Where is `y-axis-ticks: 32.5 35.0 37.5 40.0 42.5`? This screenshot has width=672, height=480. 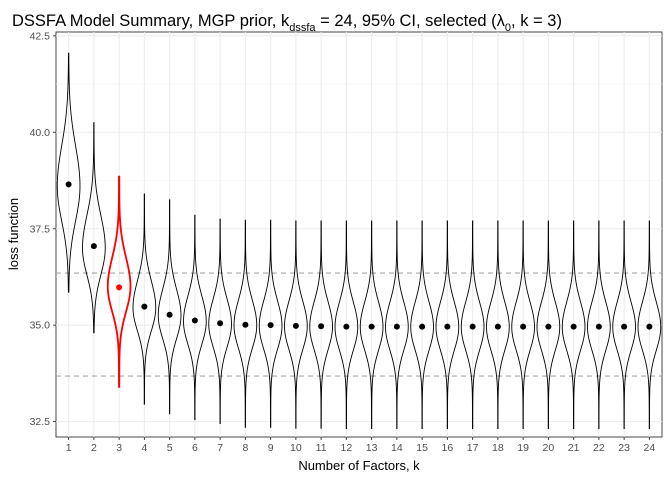 y-axis-ticks: 32.5 35.0 37.5 40.0 42.5 is located at coordinates (43, 229).